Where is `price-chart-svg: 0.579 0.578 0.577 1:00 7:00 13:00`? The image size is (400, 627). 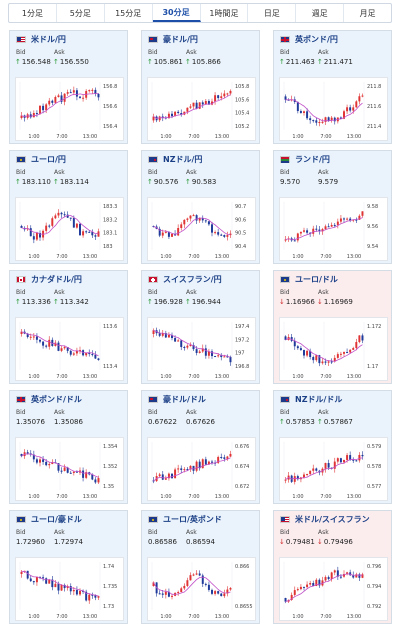 price-chart-svg: 0.579 0.578 0.577 1:00 7:00 13:00 is located at coordinates (332, 471).